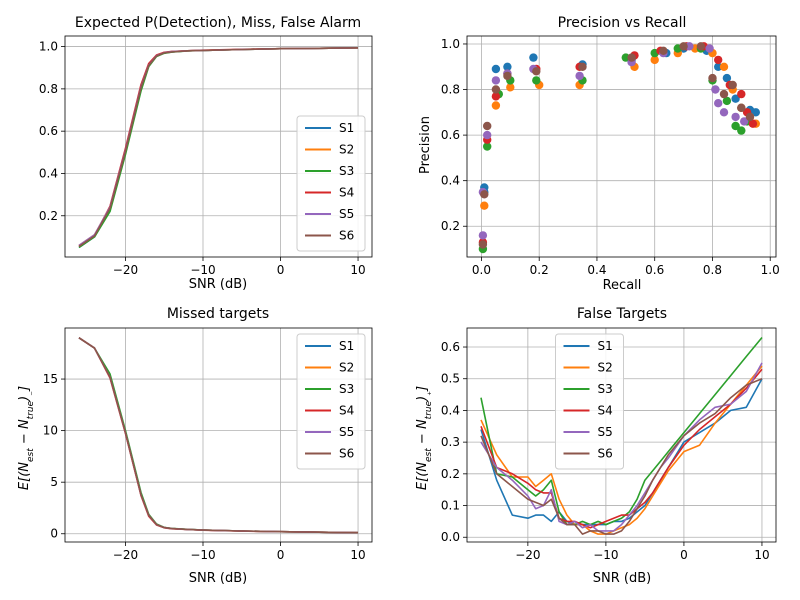 The height and width of the screenshot is (600, 800). Describe the element at coordinates (425, 145) in the screenshot. I see `precision-recall-ylabel: Precision` at that location.